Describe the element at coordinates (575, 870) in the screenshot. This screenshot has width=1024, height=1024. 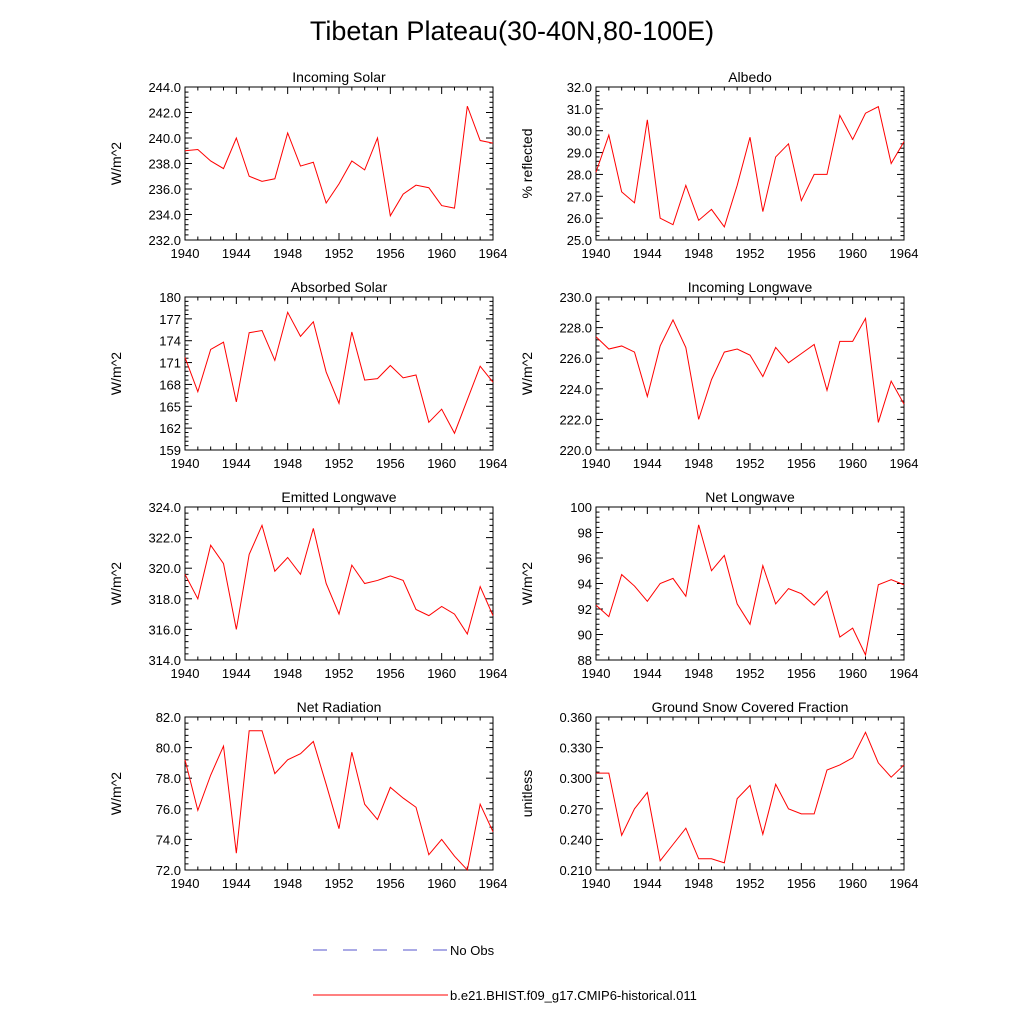
I see `y-tick-label: 0.210` at that location.